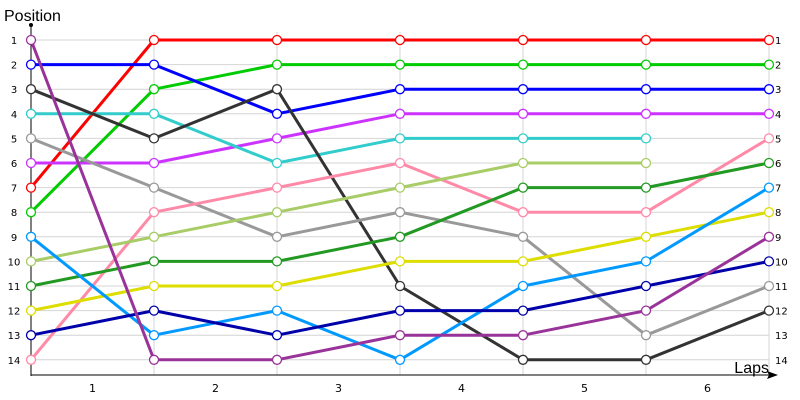 The width and height of the screenshot is (800, 400). Describe the element at coordinates (781, 287) in the screenshot. I see `y-tick-label-right: 11` at that location.